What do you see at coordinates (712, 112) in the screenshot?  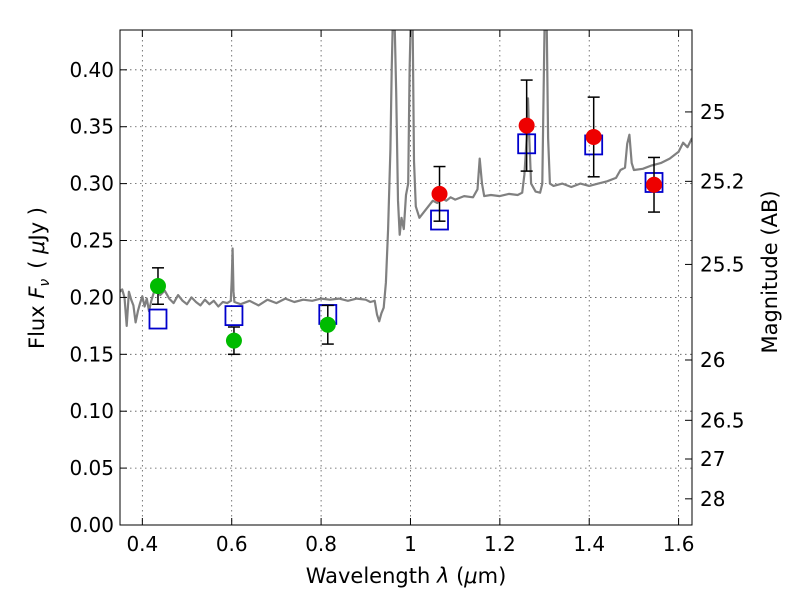 I see `y2-tick-label: 25` at bounding box center [712, 112].